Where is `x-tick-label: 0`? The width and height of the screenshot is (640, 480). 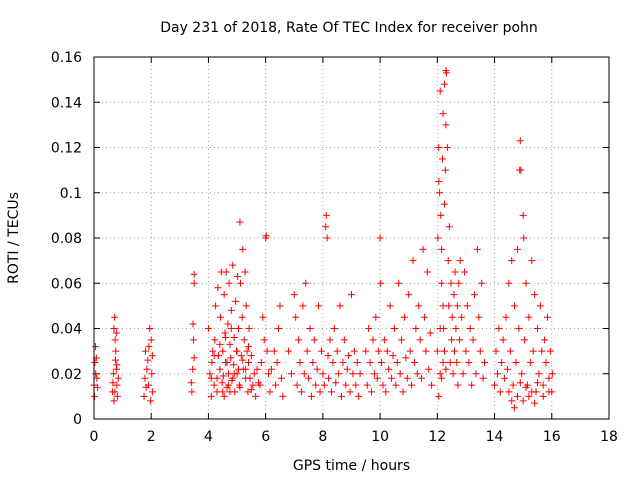 x-tick-label: 0 is located at coordinates (94, 437).